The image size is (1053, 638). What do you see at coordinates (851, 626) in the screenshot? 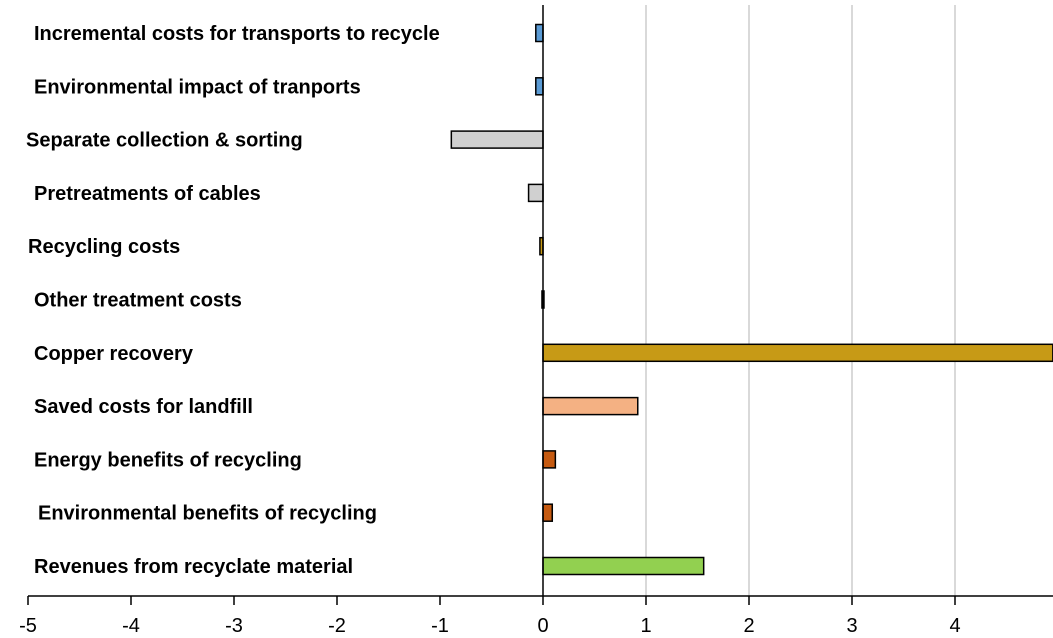
I see `x-tick-label: 3` at bounding box center [851, 626].